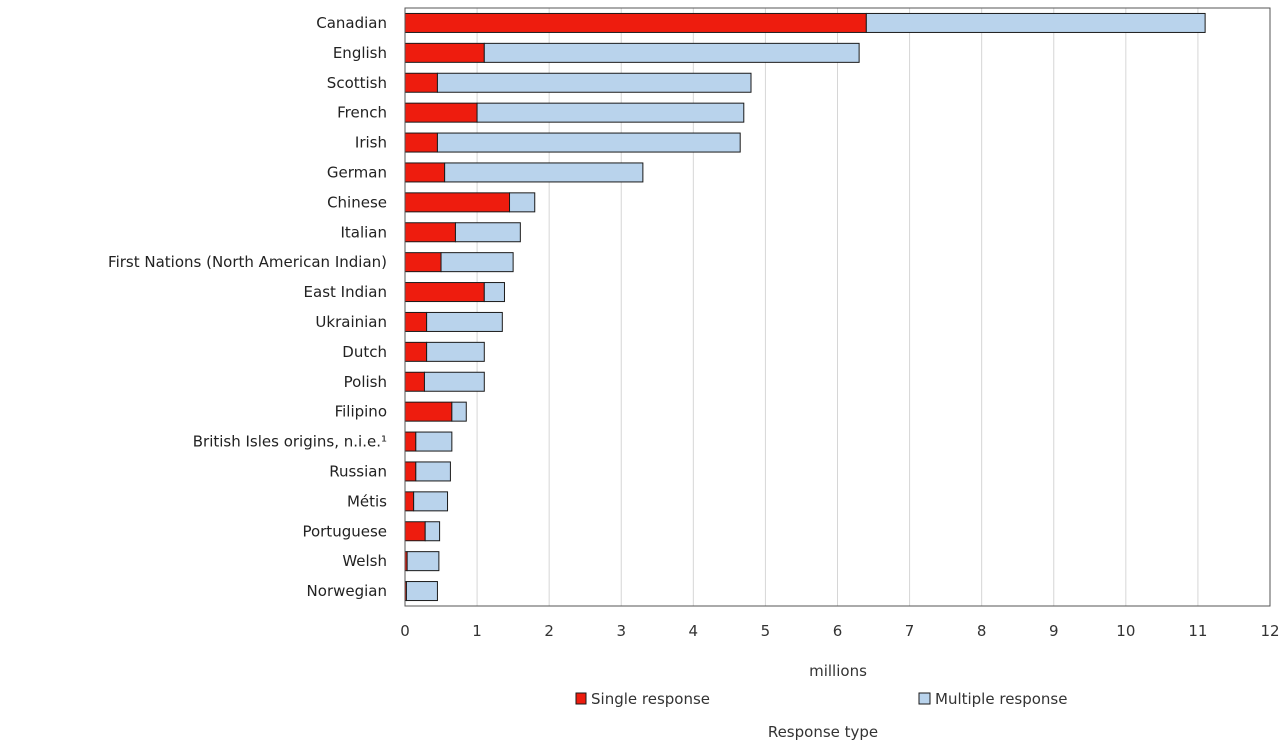  What do you see at coordinates (766, 631) in the screenshot?
I see `x-tick-label: 5` at bounding box center [766, 631].